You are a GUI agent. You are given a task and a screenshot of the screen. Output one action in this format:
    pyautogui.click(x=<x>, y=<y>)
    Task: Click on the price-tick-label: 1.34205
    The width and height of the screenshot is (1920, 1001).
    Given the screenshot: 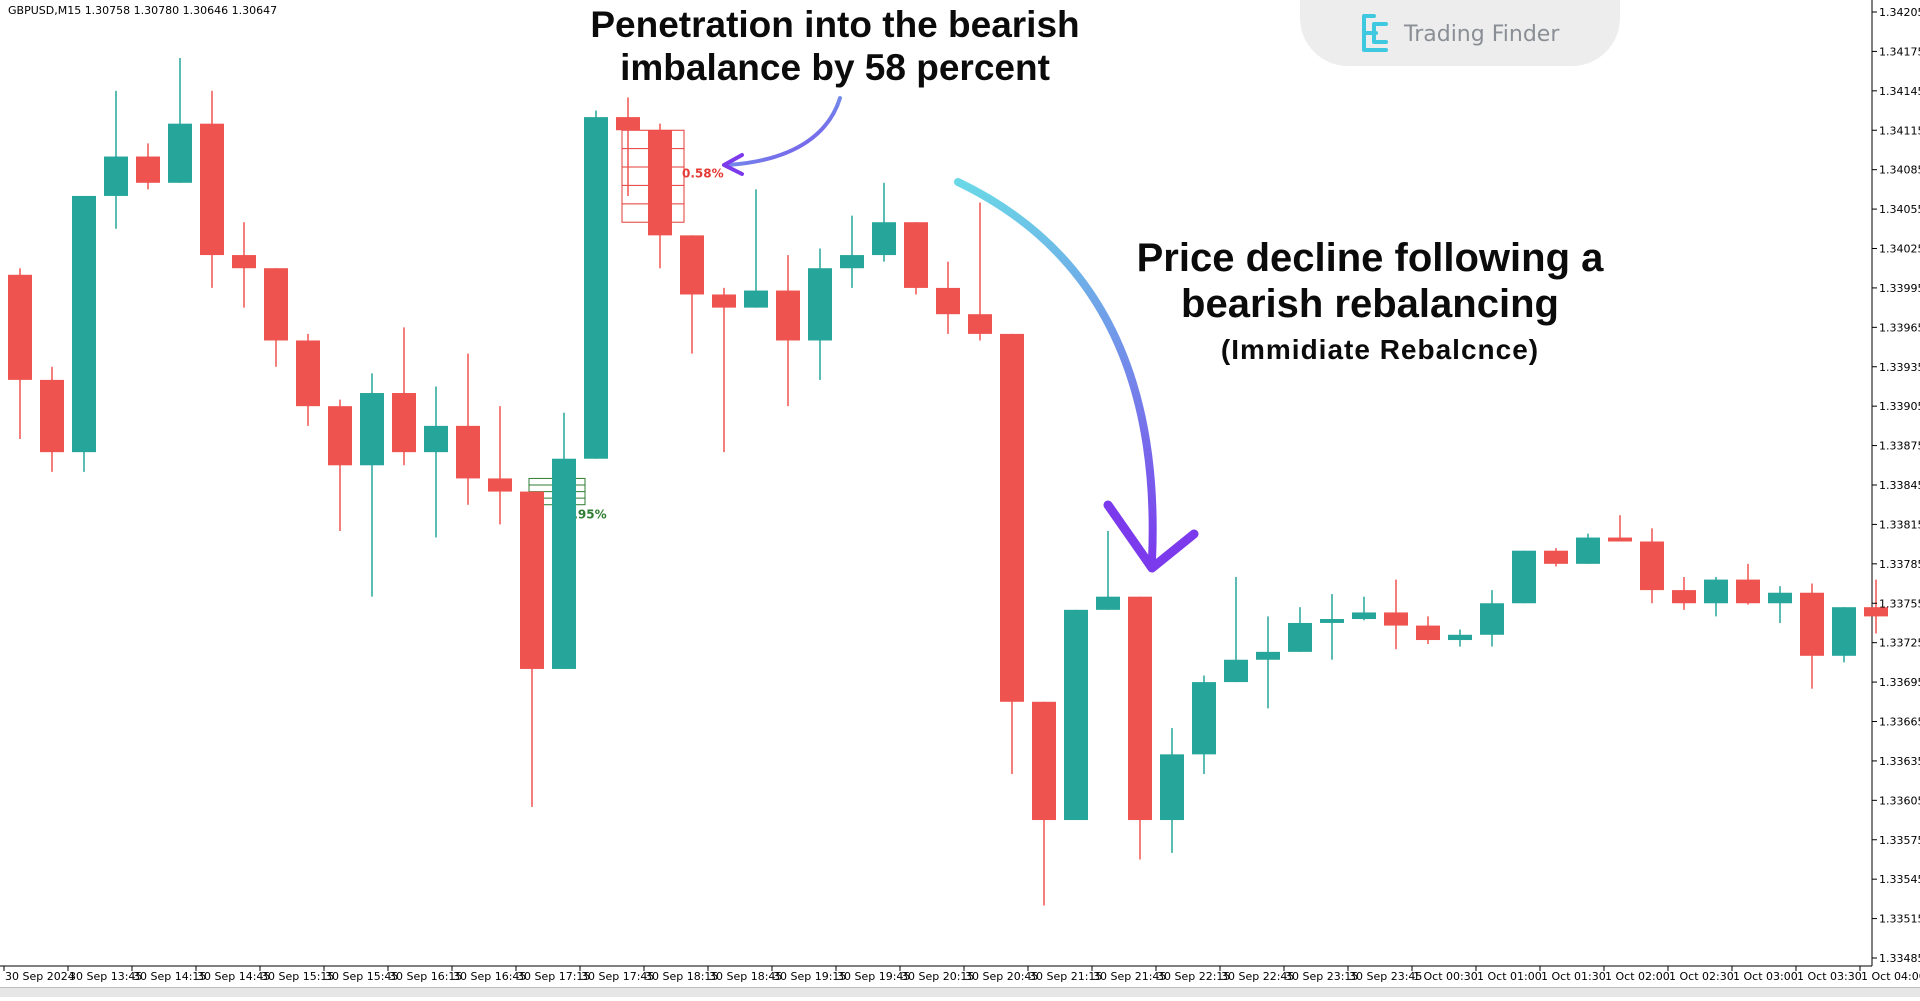 What is the action you would take?
    pyautogui.click(x=1899, y=12)
    